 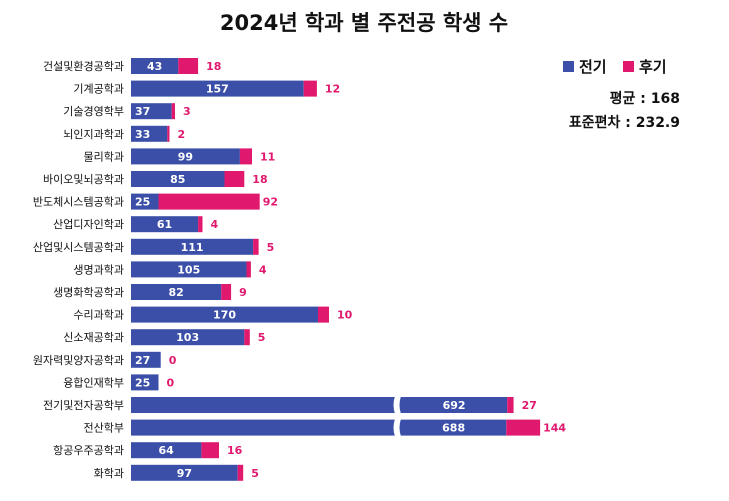 What do you see at coordinates (142, 360) in the screenshot?
I see `data-label-early: 27` at bounding box center [142, 360].